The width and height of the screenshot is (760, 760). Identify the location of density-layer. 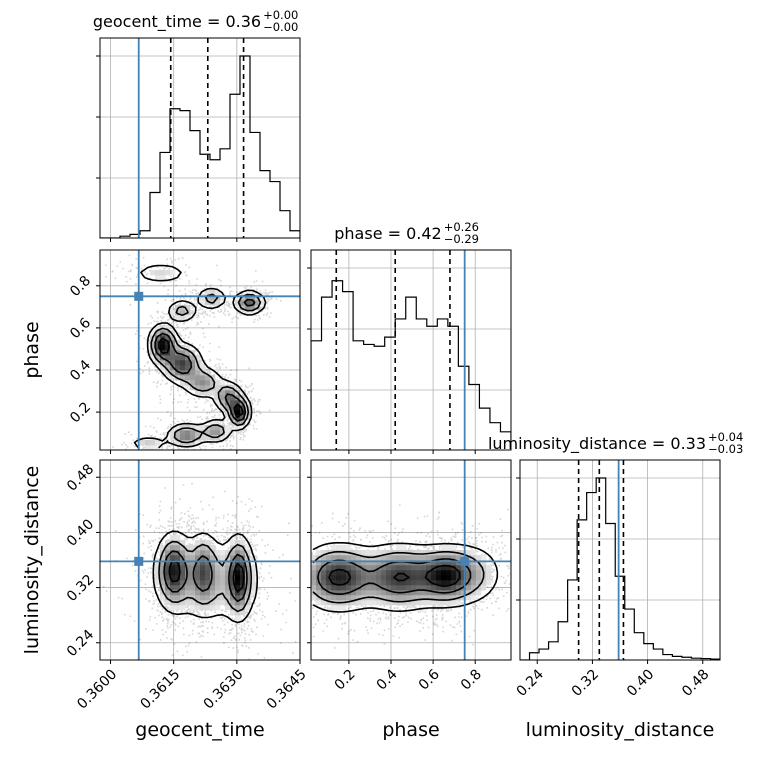
(411, 560).